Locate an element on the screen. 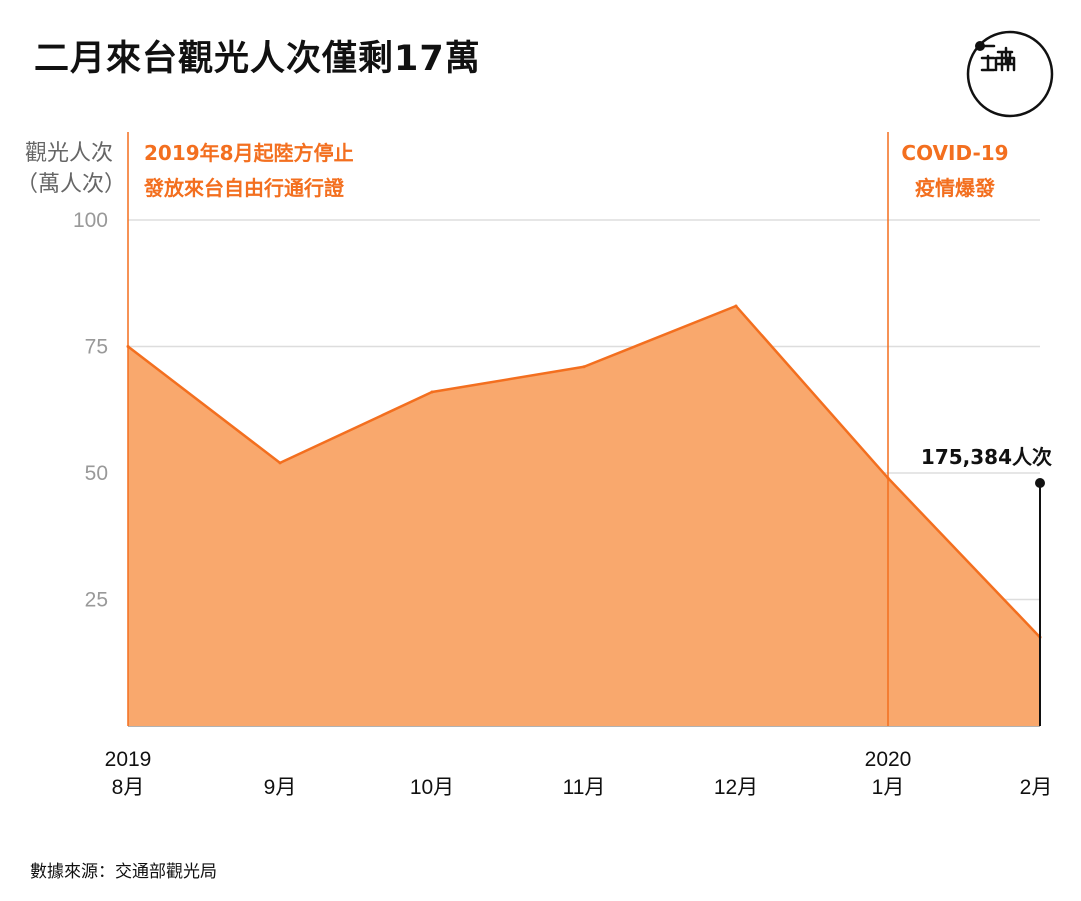 This screenshot has height=901, width=1081. x-tick-label: 10月 is located at coordinates (432, 787).